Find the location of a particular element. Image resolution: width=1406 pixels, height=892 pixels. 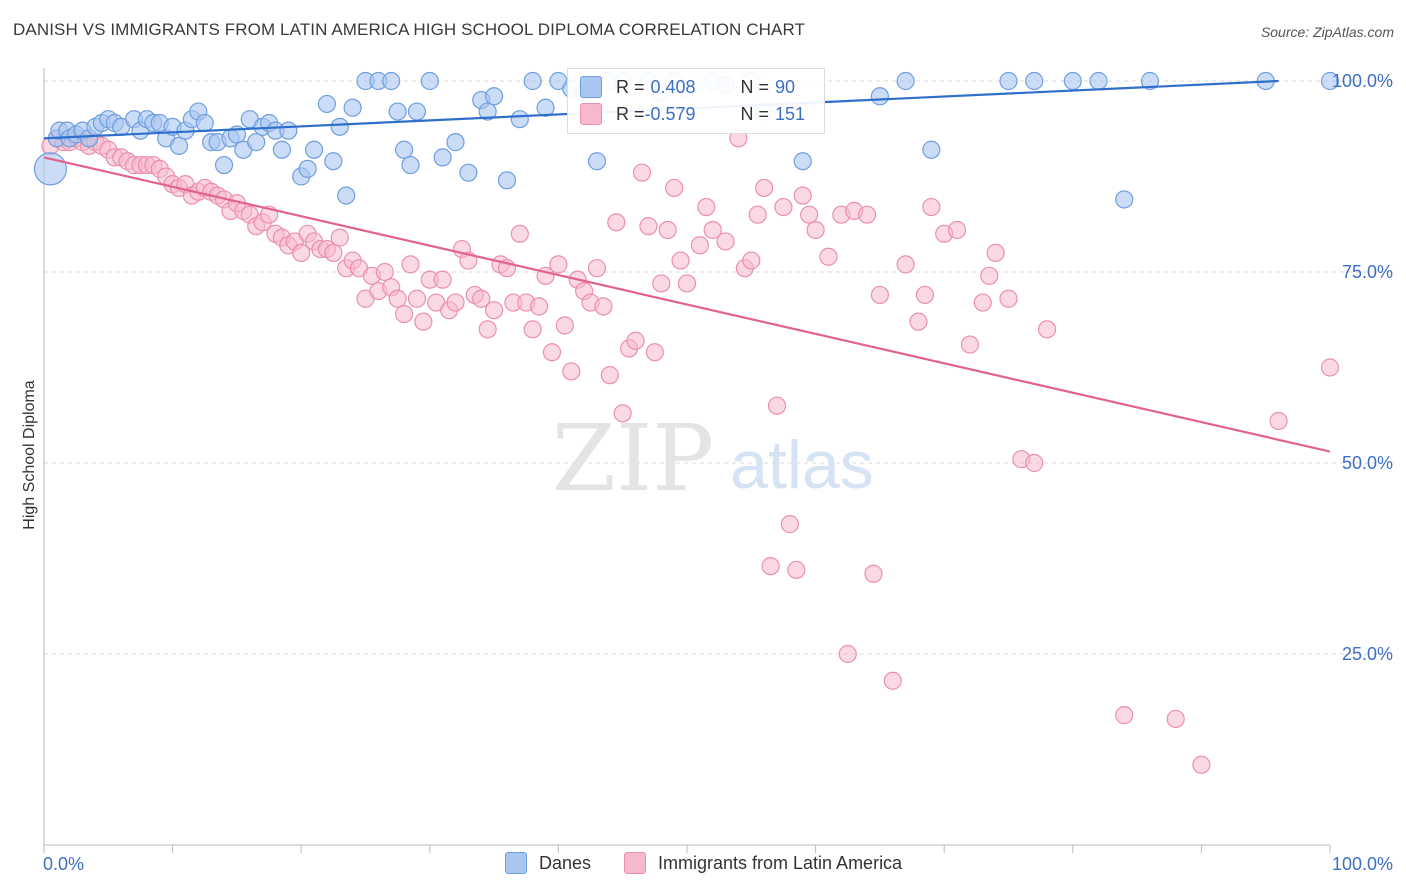

danes-r-label: R = is located at coordinates (630, 86).